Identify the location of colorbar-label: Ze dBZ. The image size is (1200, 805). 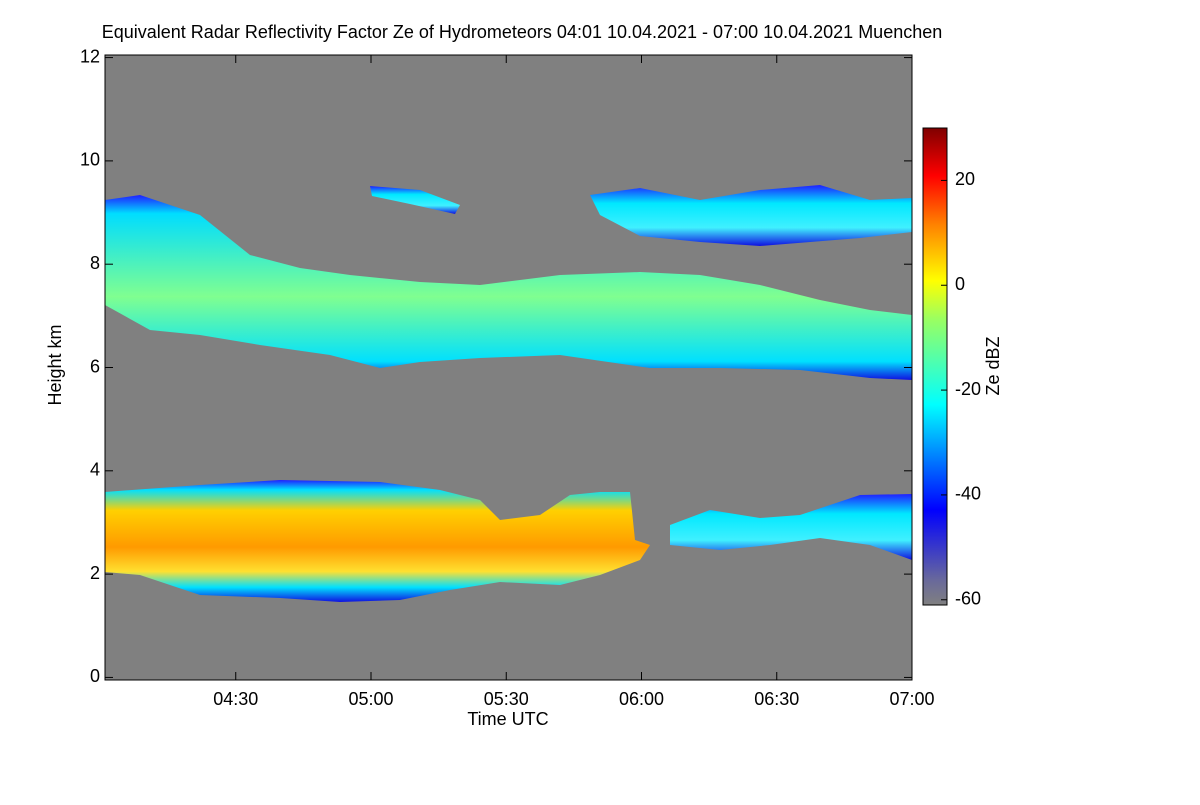
(993, 365).